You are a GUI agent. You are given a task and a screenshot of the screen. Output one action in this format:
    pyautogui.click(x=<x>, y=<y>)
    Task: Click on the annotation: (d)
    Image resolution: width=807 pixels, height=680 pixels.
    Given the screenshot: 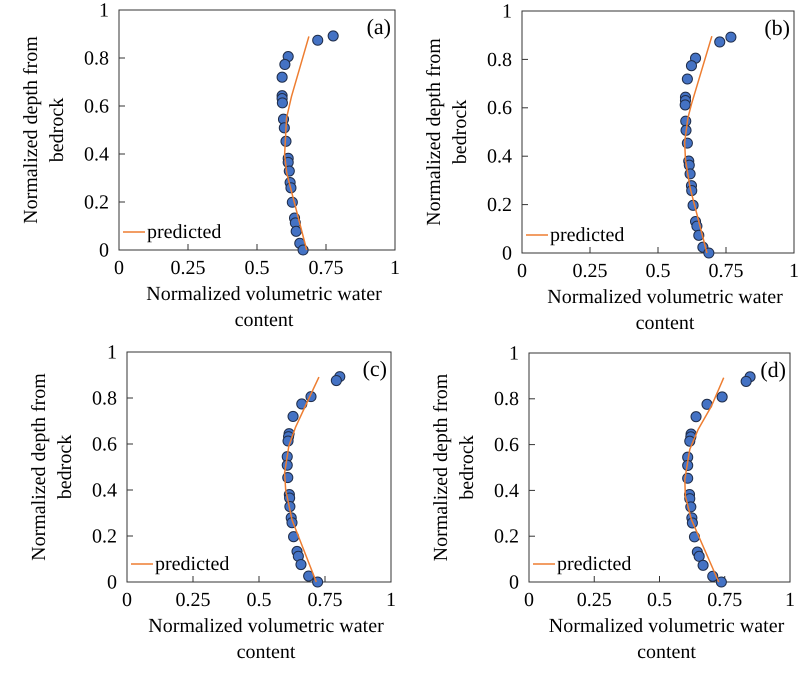 What is the action you would take?
    pyautogui.click(x=773, y=369)
    